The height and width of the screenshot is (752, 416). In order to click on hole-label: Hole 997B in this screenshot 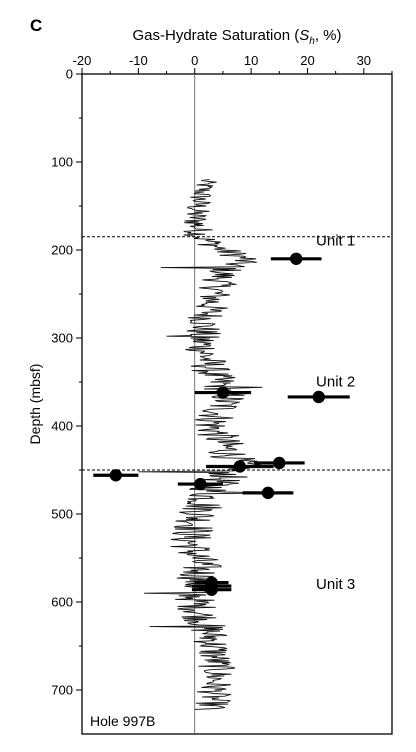, I will do `click(122, 721)`.